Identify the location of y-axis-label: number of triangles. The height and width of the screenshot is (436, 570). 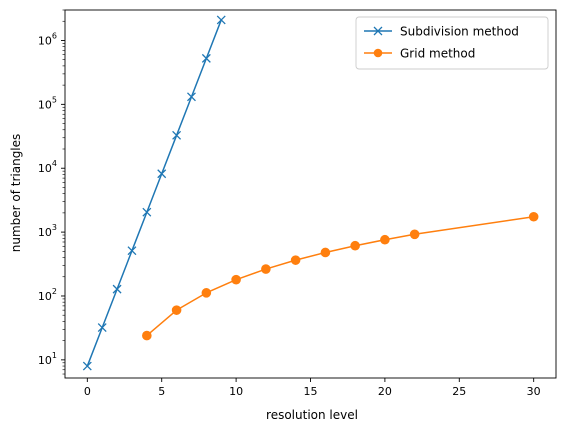
(16, 193).